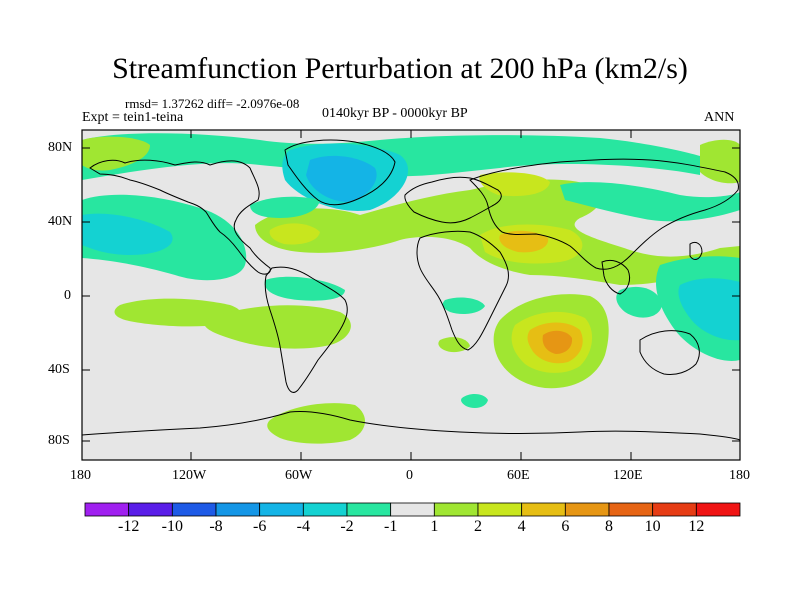  Describe the element at coordinates (639, 302) in the screenshot. I see `region-maritime-negative` at that location.